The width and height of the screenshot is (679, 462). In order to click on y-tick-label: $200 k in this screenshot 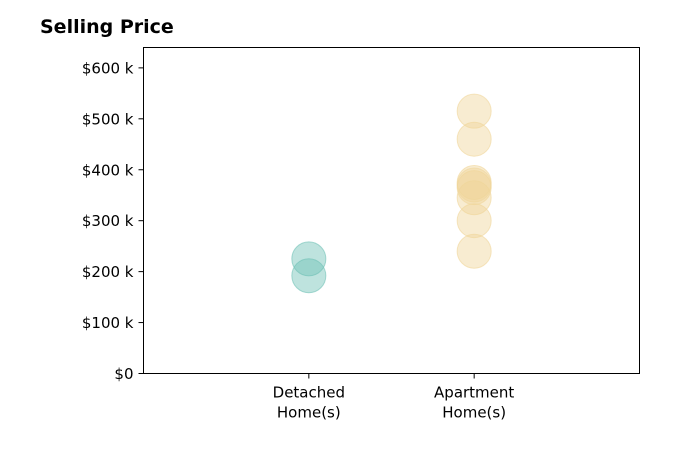, I will do `click(108, 272)`.